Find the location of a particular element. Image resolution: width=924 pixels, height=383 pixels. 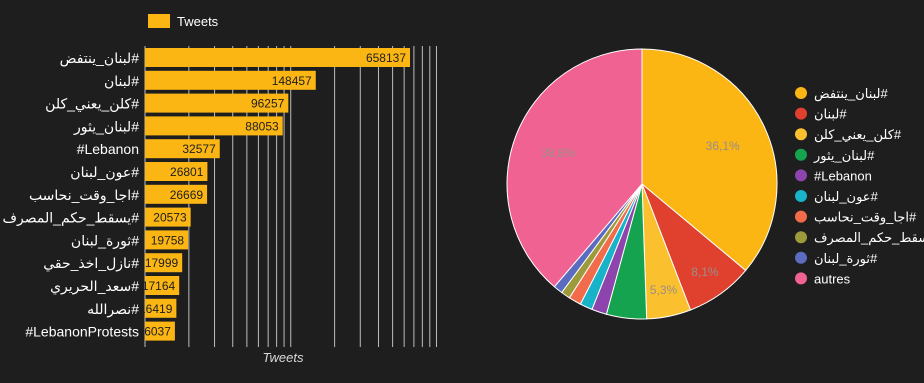

category-label: يسقط_حكم_المصرف# is located at coordinates (71, 218).